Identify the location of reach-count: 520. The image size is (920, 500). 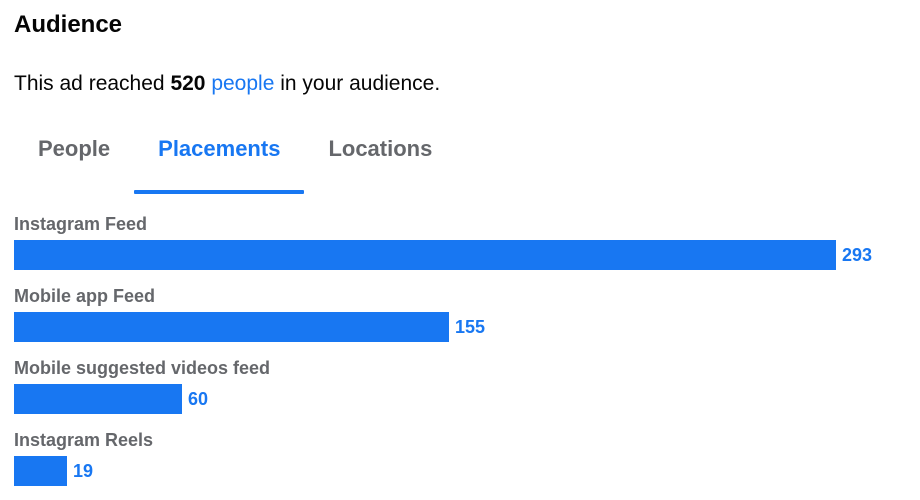
(188, 83).